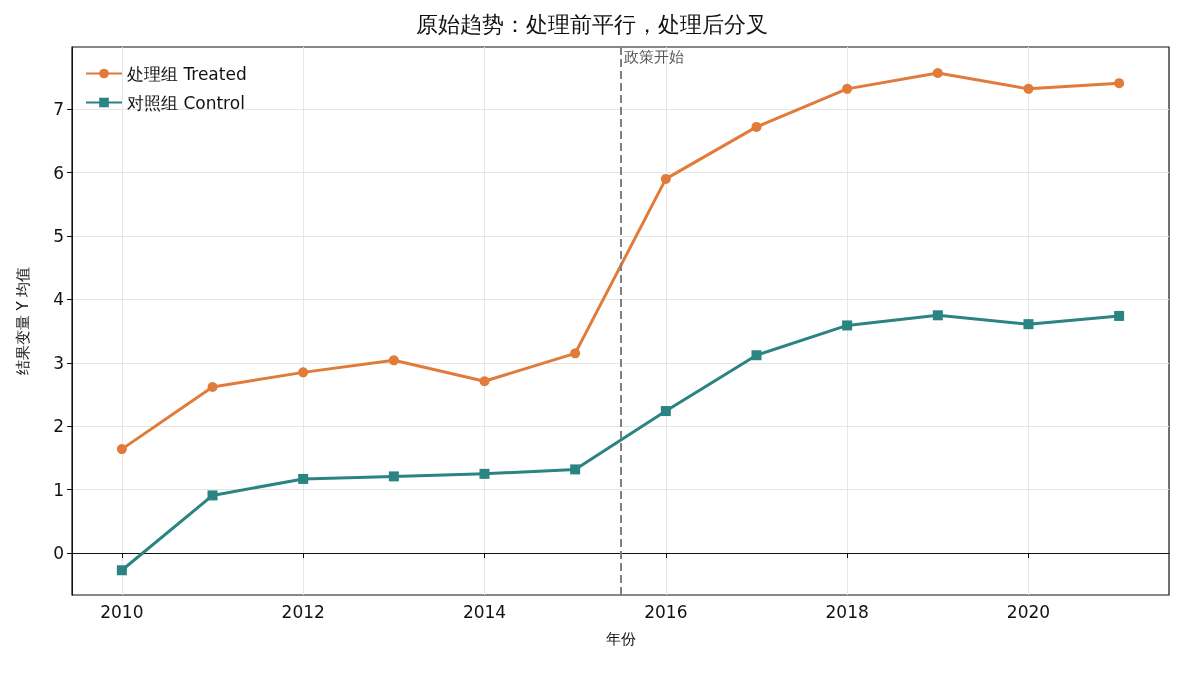  I want to click on y-tick-label: 5, so click(58, 236).